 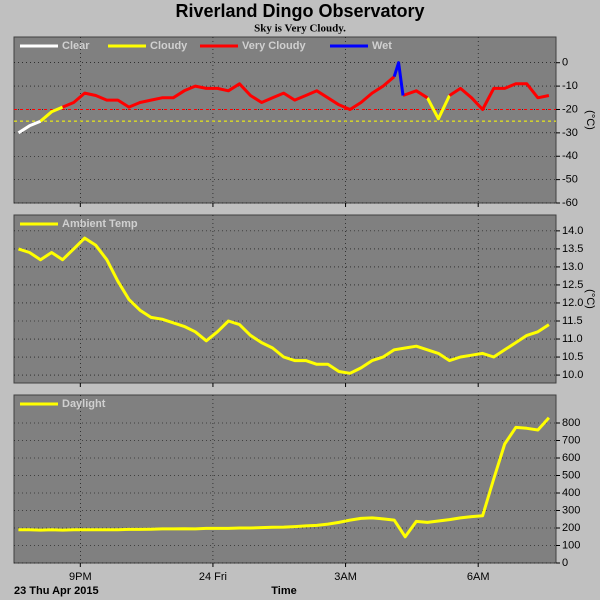 What do you see at coordinates (570, 203) in the screenshot?
I see `y-tick-label: -60` at bounding box center [570, 203].